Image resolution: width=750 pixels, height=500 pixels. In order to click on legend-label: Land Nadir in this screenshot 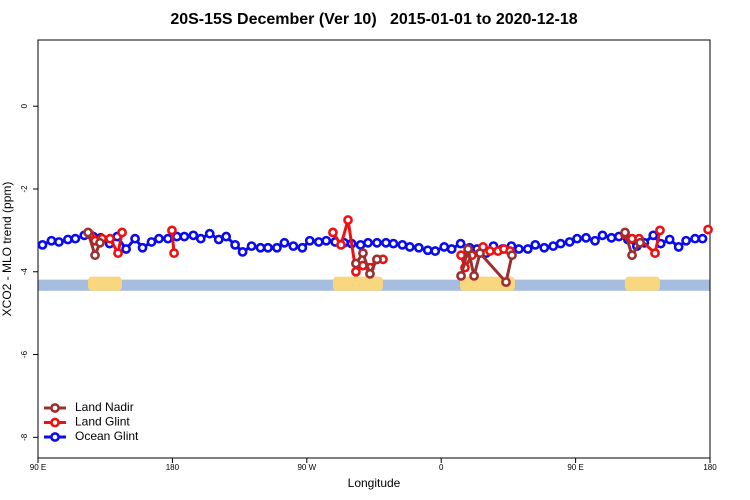, I will do `click(104, 407)`.